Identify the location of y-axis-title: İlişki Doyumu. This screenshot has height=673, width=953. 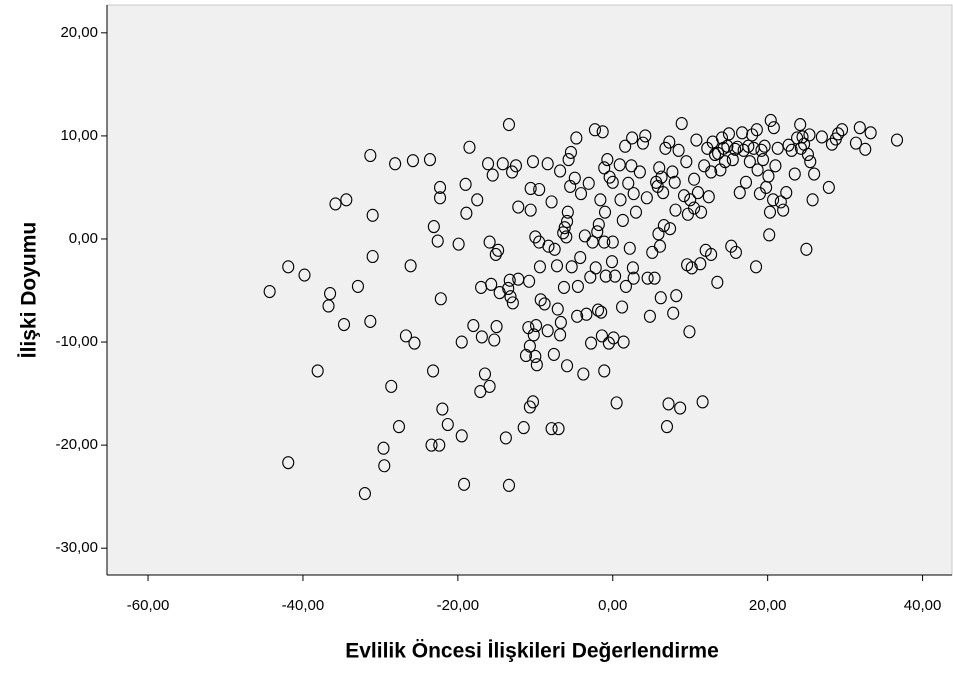
(29, 290).